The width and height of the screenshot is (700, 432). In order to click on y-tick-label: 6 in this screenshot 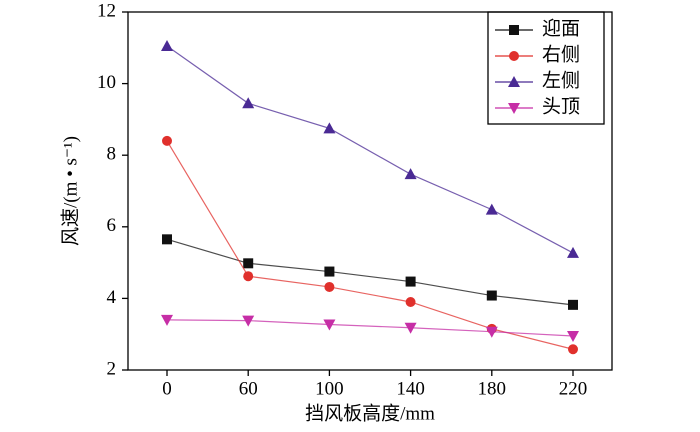, I will do `click(112, 225)`.